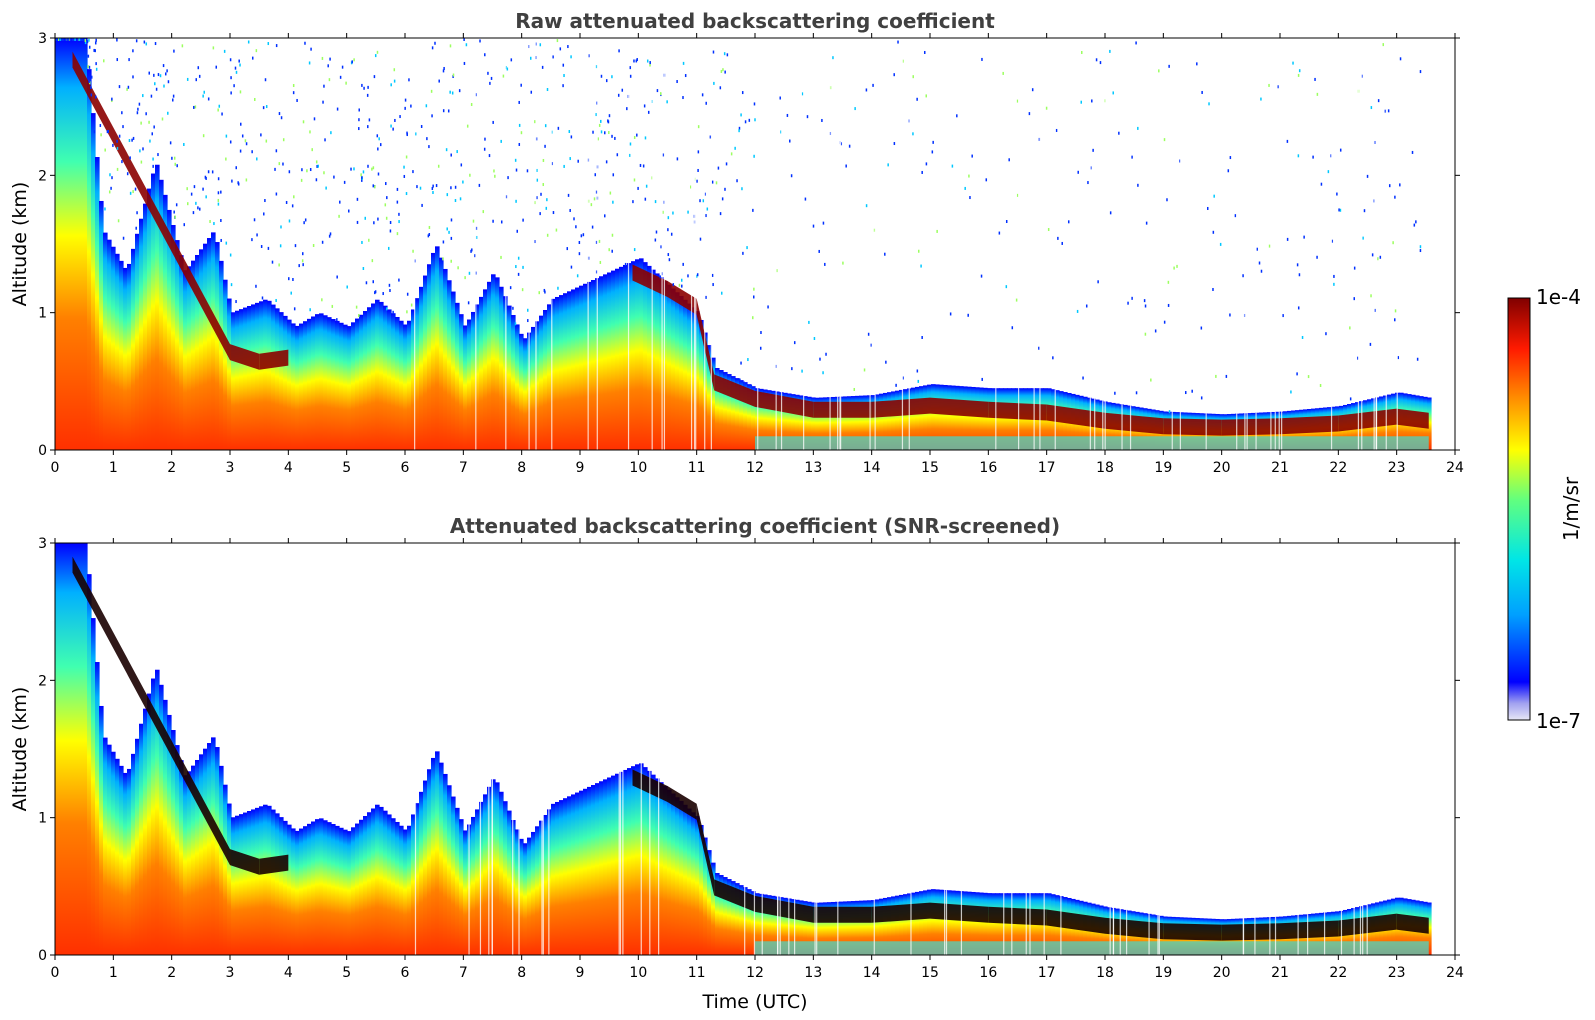 The width and height of the screenshot is (1595, 1020). Describe the element at coordinates (42, 956) in the screenshot. I see `y-tick-label: 0` at that location.